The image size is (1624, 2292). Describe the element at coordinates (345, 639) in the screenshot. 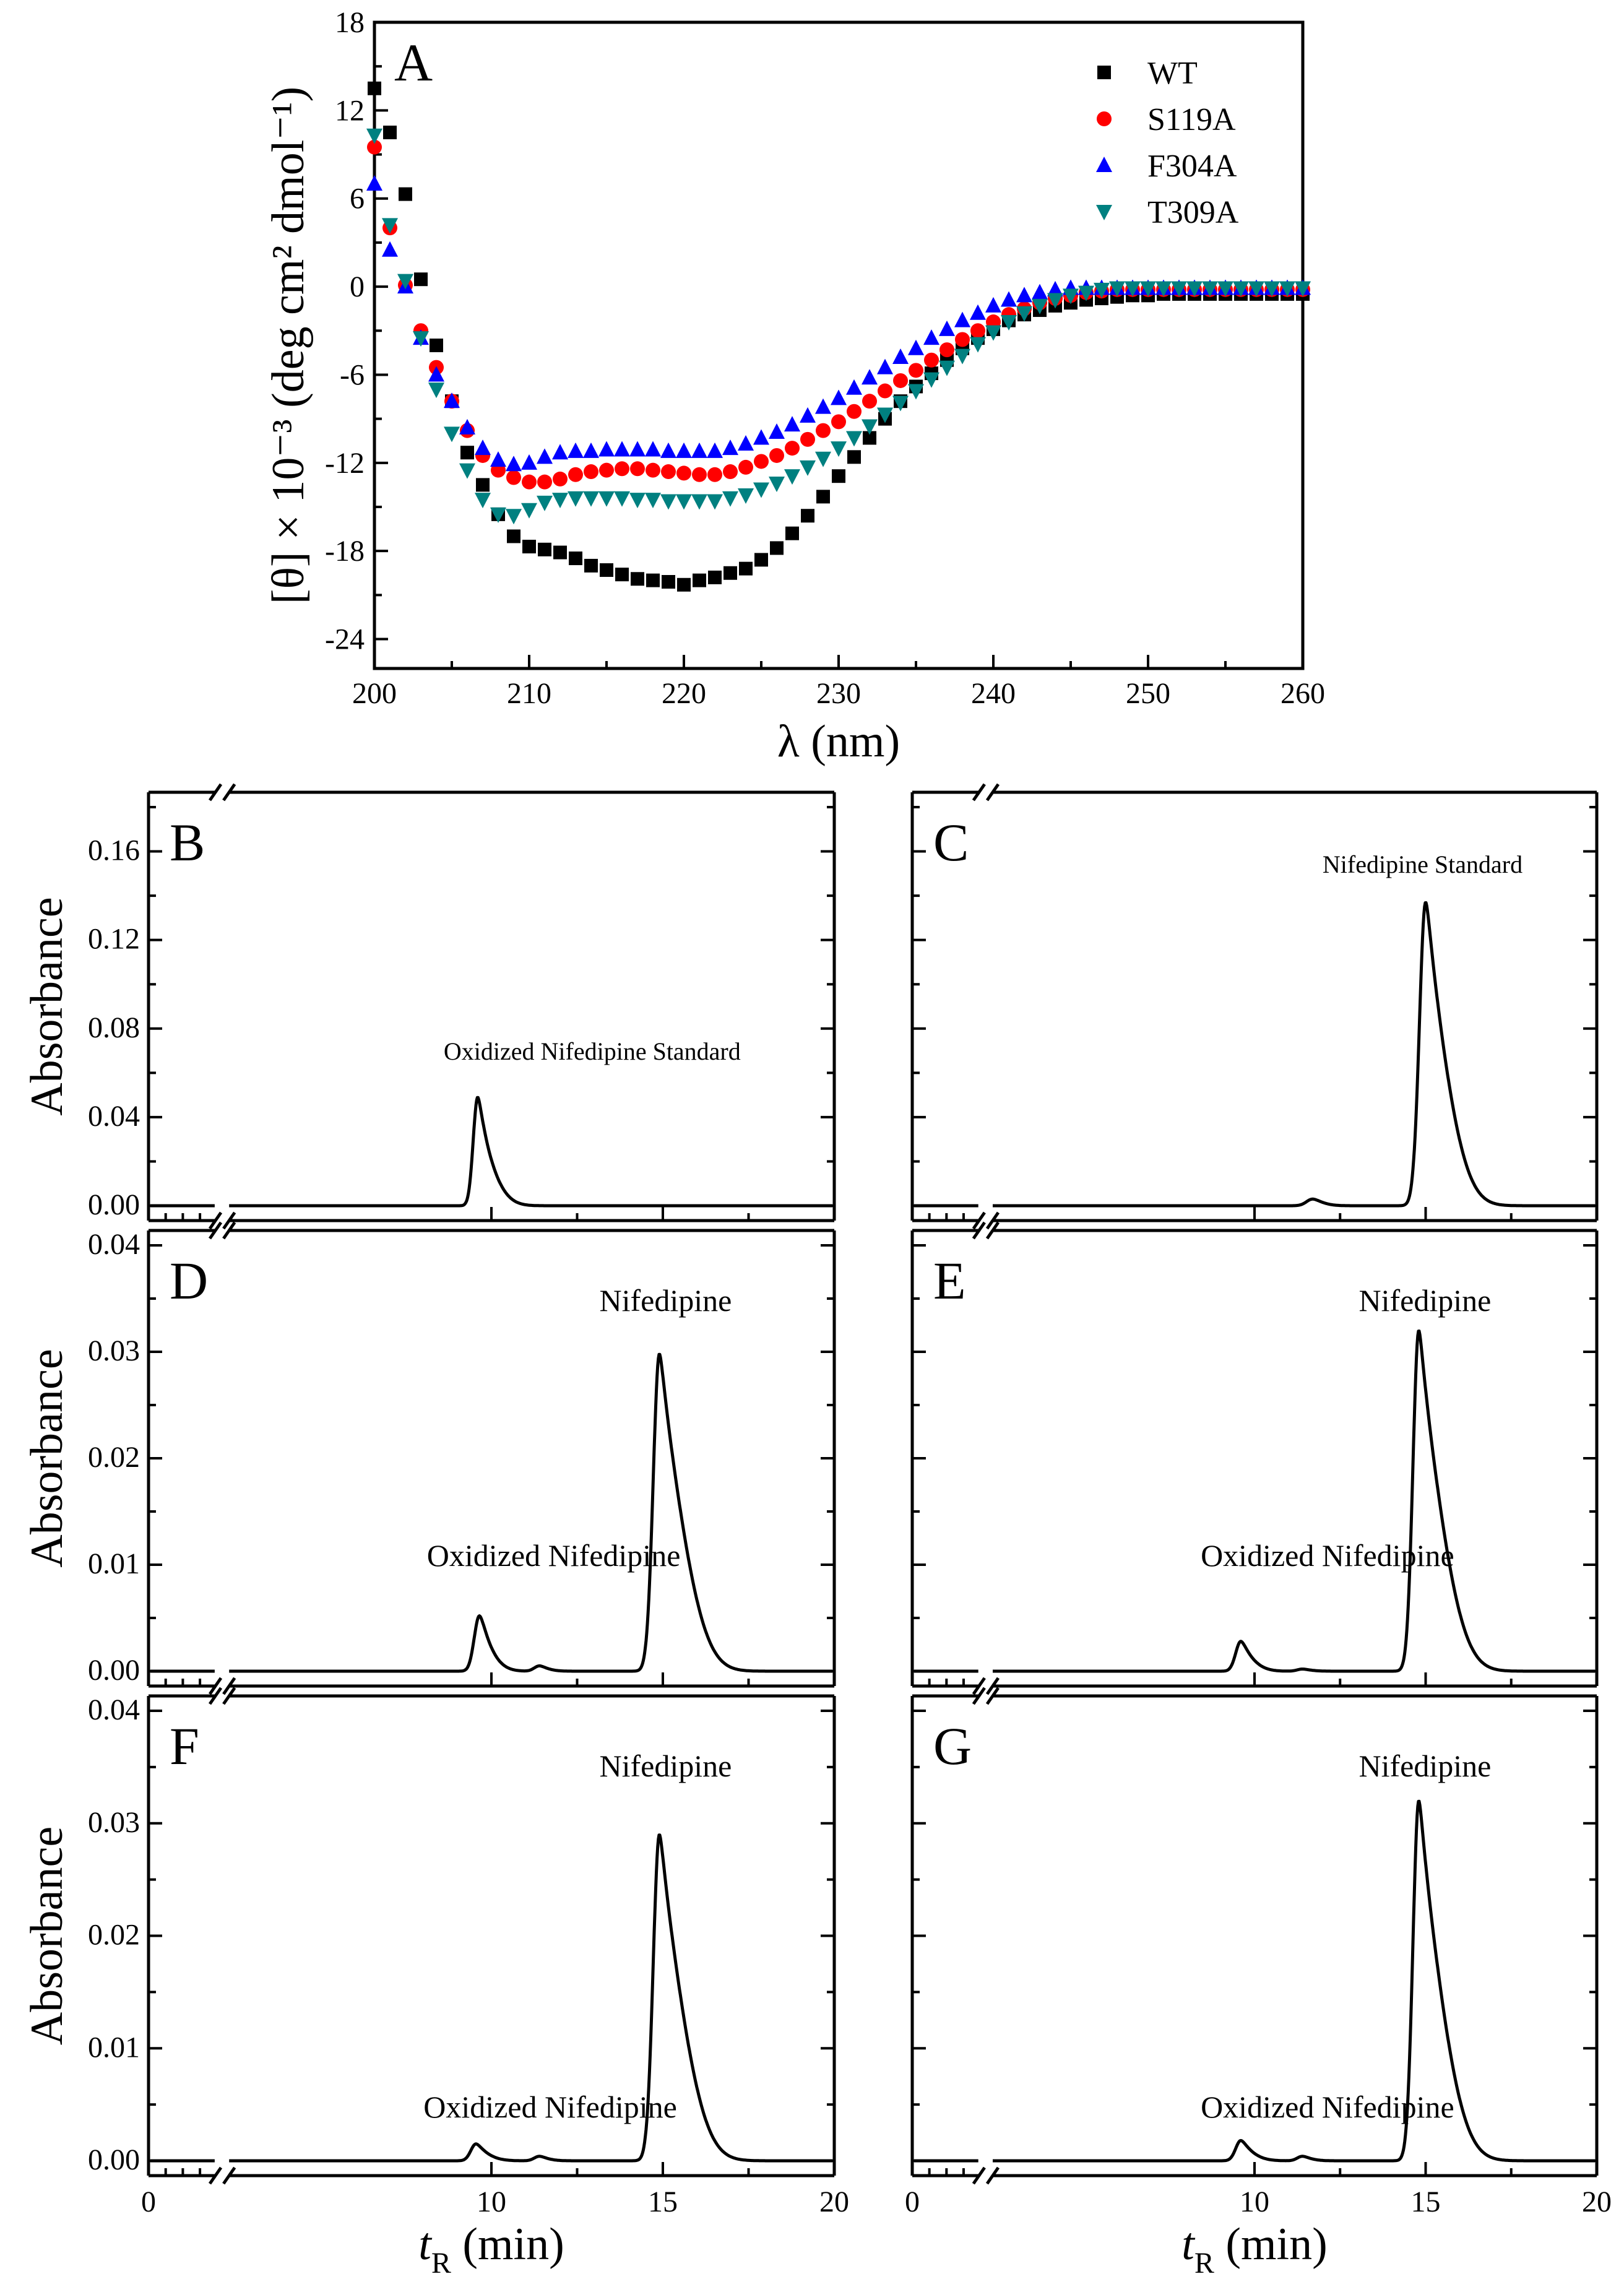

I see `y-tick-label: -24` at that location.